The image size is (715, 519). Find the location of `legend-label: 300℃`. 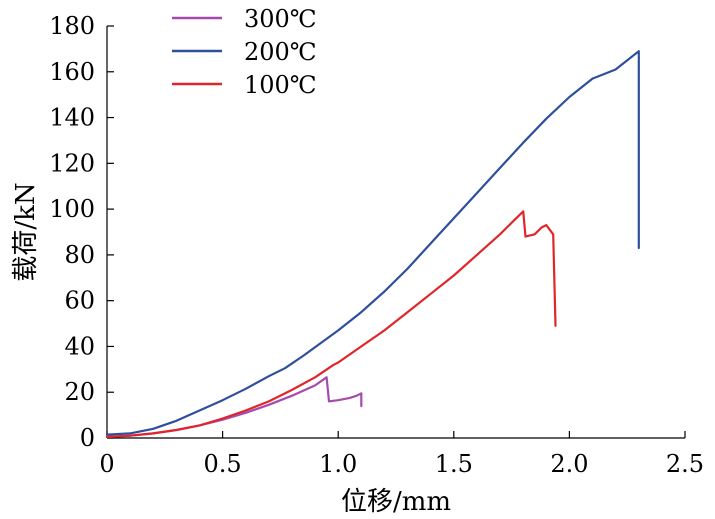

legend-label: 300℃ is located at coordinates (280, 19).